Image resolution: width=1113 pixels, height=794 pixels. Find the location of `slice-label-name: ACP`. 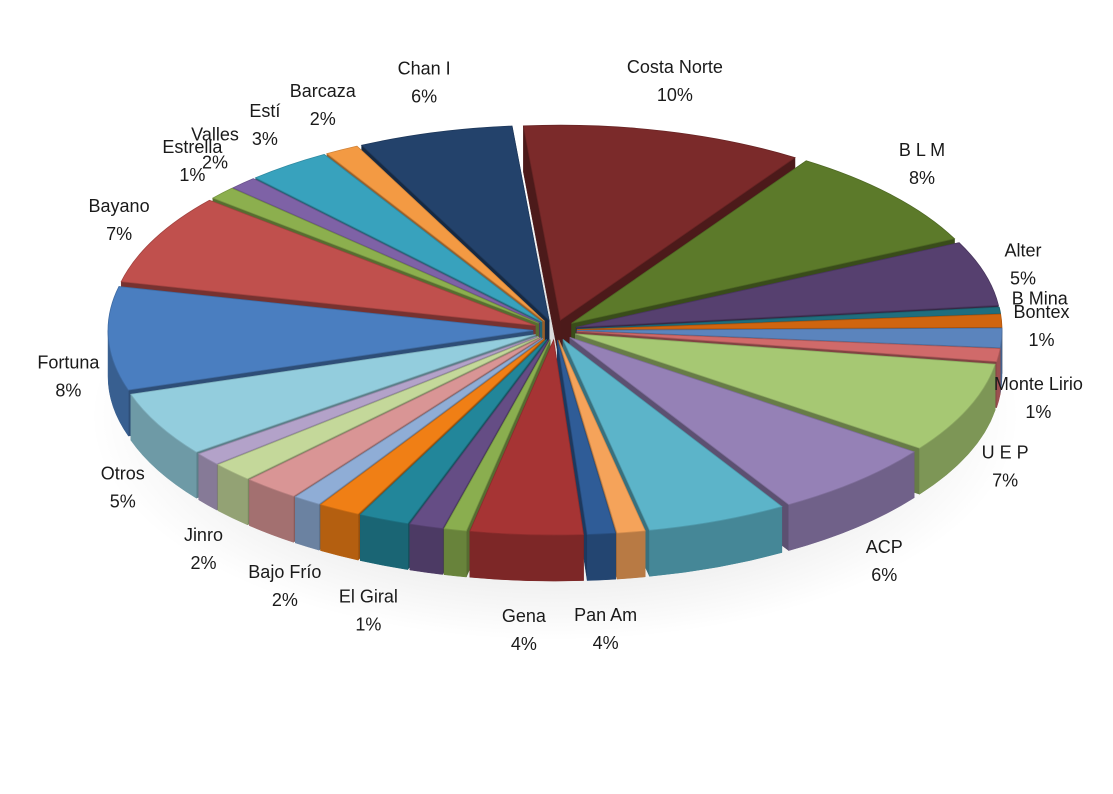

slice-label-name: ACP is located at coordinates (884, 547).